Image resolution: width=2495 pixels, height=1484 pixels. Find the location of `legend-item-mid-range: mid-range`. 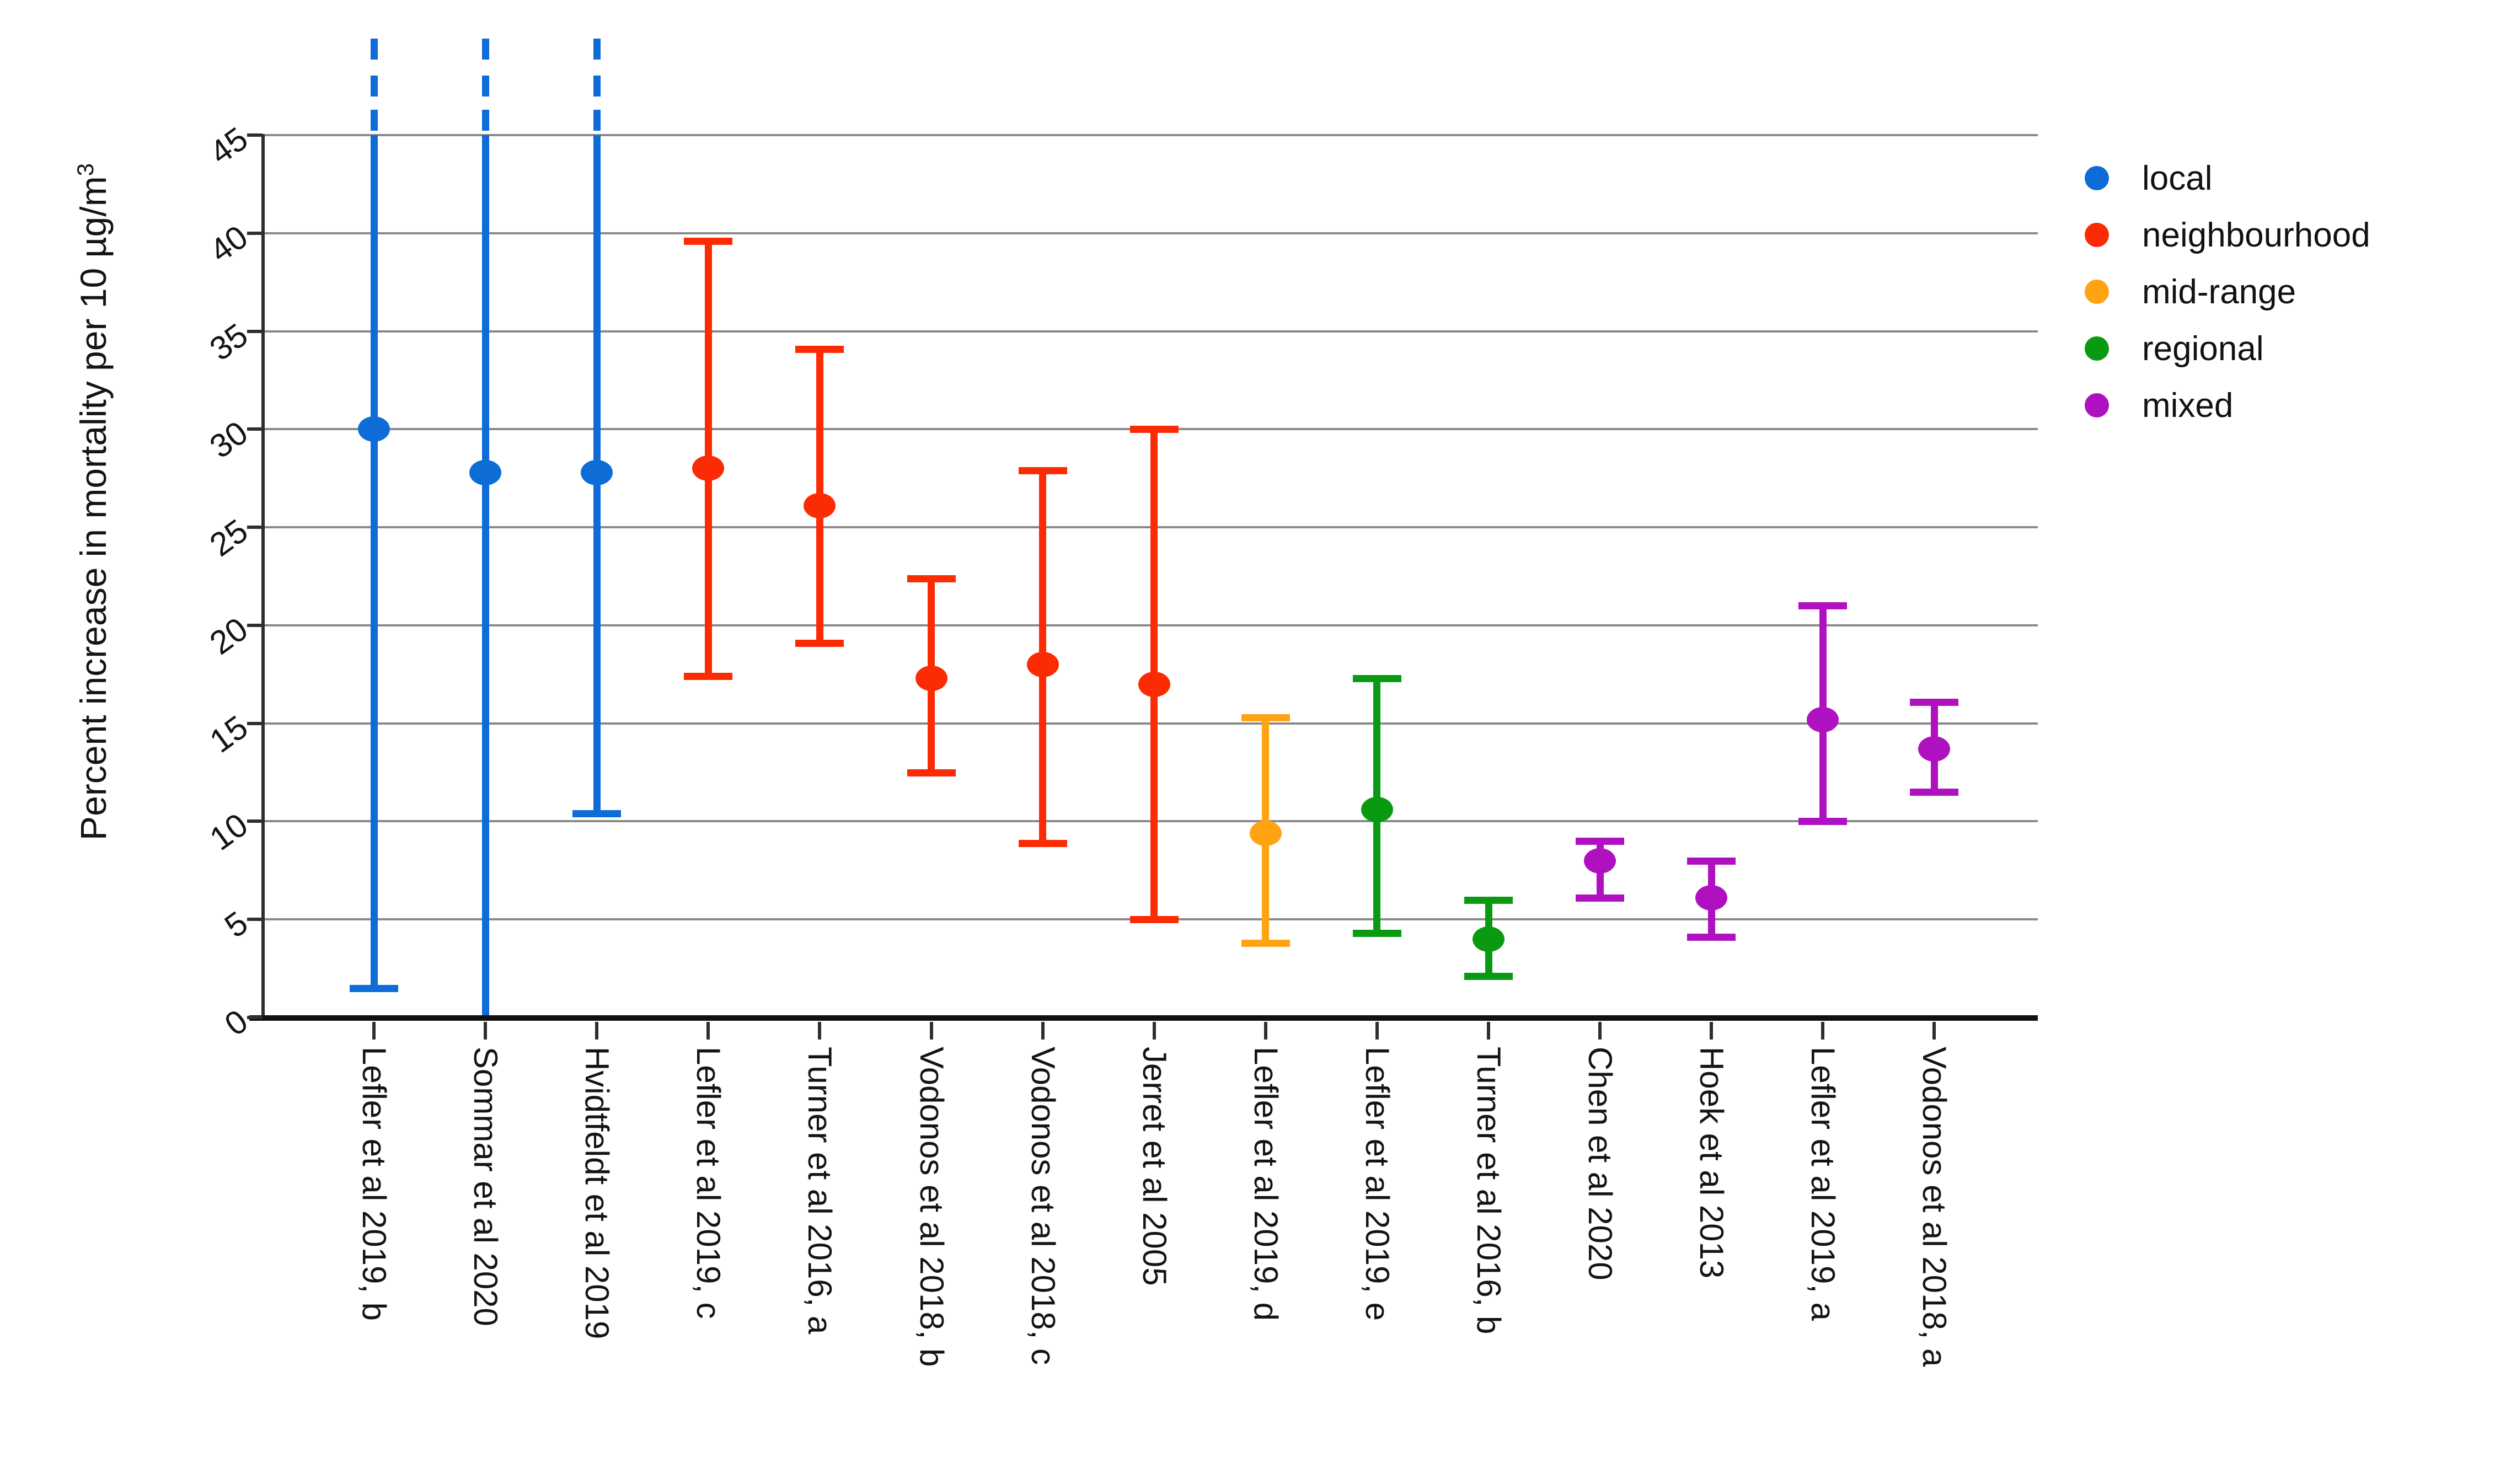

legend-item-mid-range: mid-range is located at coordinates (2190, 292).